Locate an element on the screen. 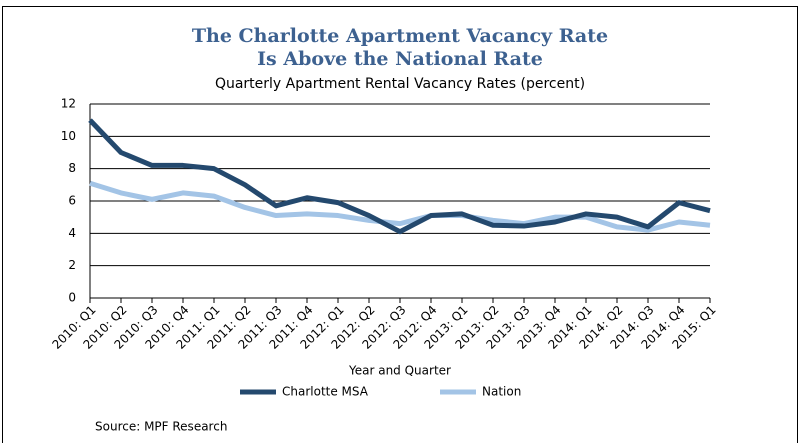  y-tick-label: 6 is located at coordinates (72, 201).